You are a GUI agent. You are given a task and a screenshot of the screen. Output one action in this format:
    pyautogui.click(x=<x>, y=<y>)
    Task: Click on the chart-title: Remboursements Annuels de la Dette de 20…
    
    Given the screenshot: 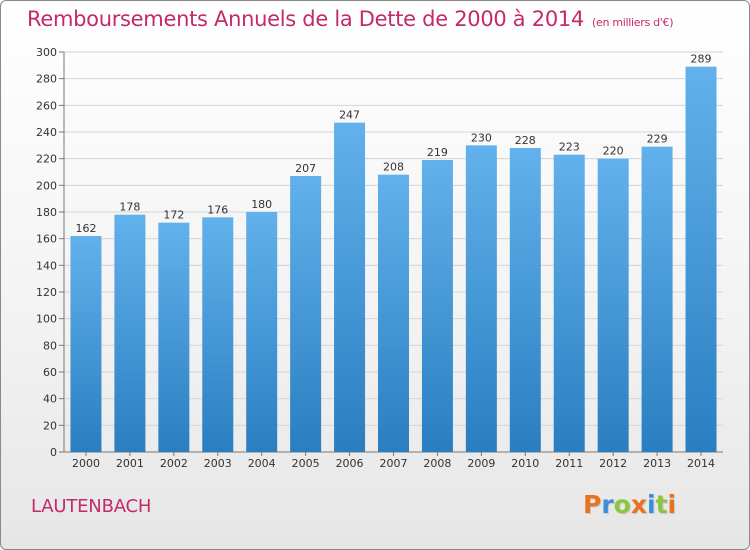 What is the action you would take?
    pyautogui.click(x=350, y=19)
    